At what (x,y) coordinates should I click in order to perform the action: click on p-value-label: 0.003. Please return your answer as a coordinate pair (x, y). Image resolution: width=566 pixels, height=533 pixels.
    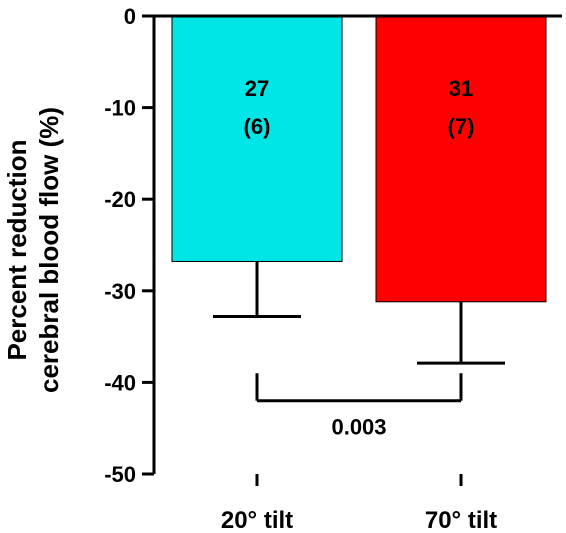
    Looking at the image, I should click on (358, 427).